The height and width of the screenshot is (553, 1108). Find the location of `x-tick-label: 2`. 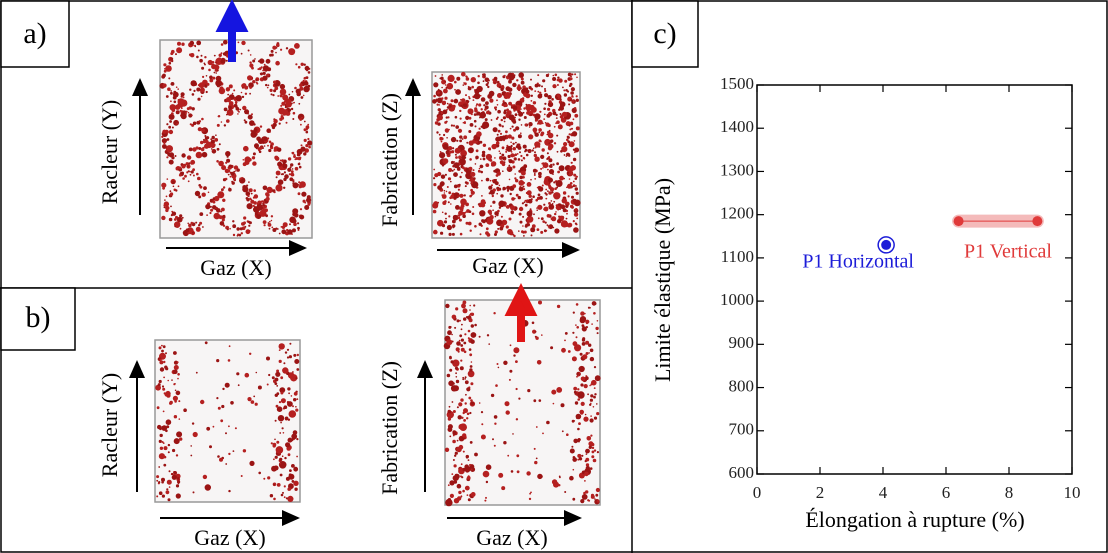

x-tick-label: 2 is located at coordinates (820, 492).